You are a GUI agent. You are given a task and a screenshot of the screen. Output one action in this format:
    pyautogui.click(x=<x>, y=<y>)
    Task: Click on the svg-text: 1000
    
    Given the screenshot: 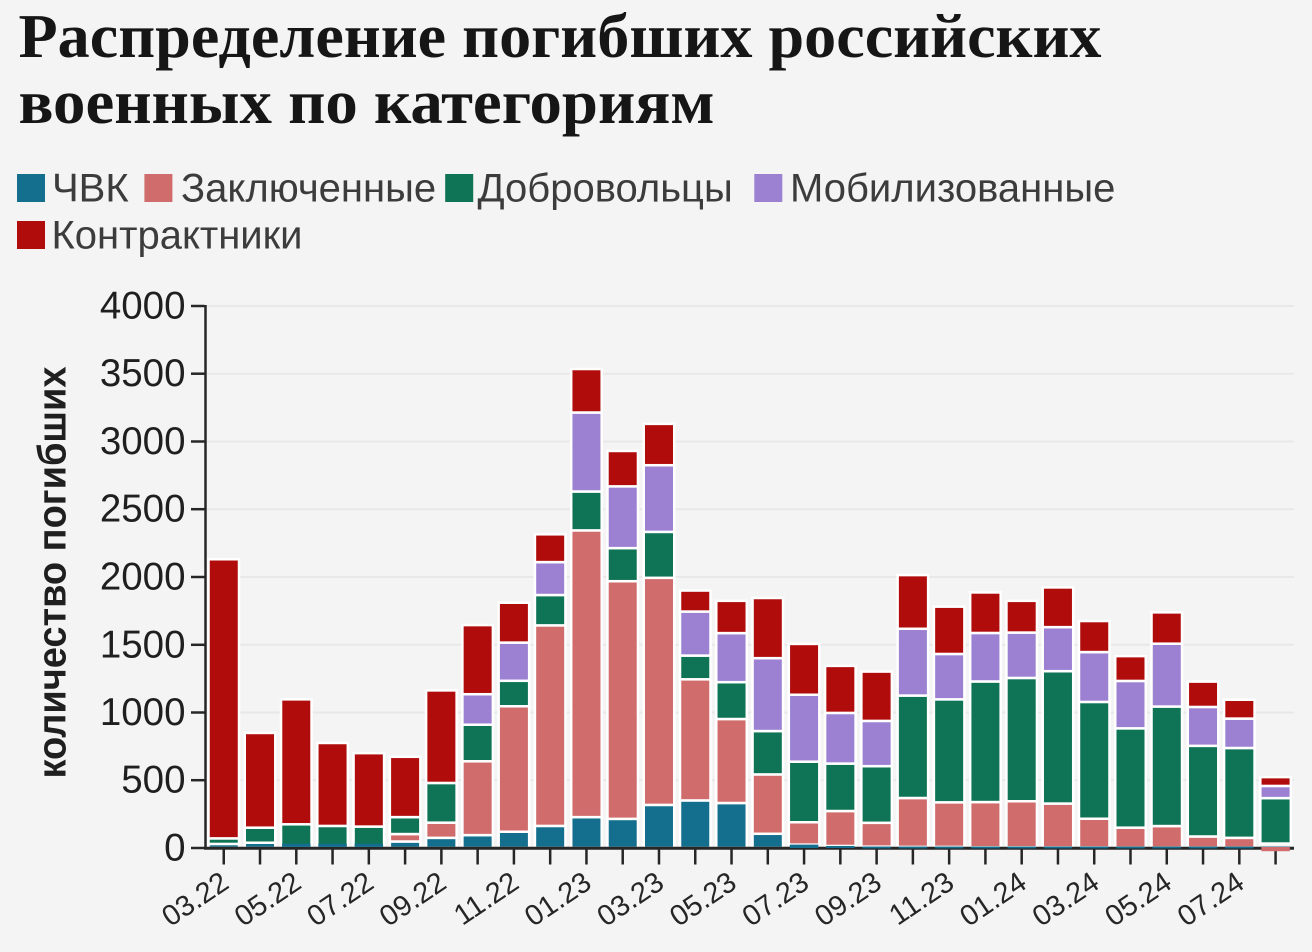 What is the action you would take?
    pyautogui.click(x=143, y=712)
    